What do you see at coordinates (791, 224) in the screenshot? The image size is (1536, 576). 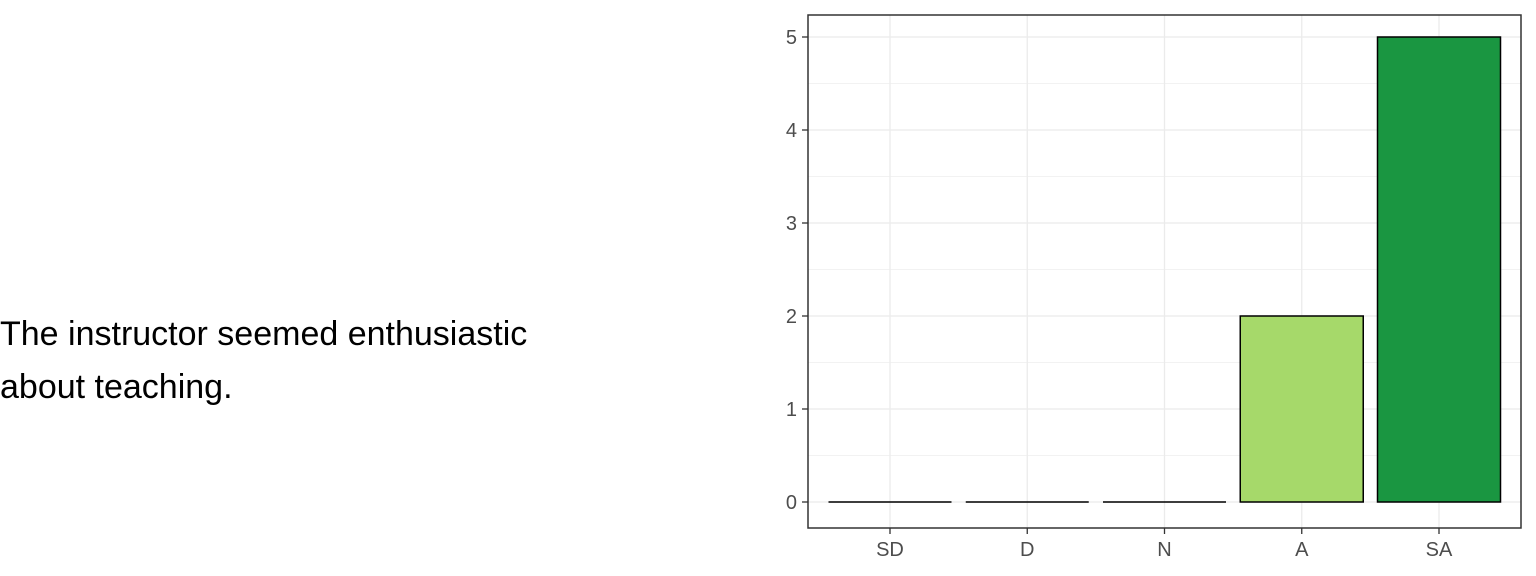 I see `y-tick-label: 3` at bounding box center [791, 224].